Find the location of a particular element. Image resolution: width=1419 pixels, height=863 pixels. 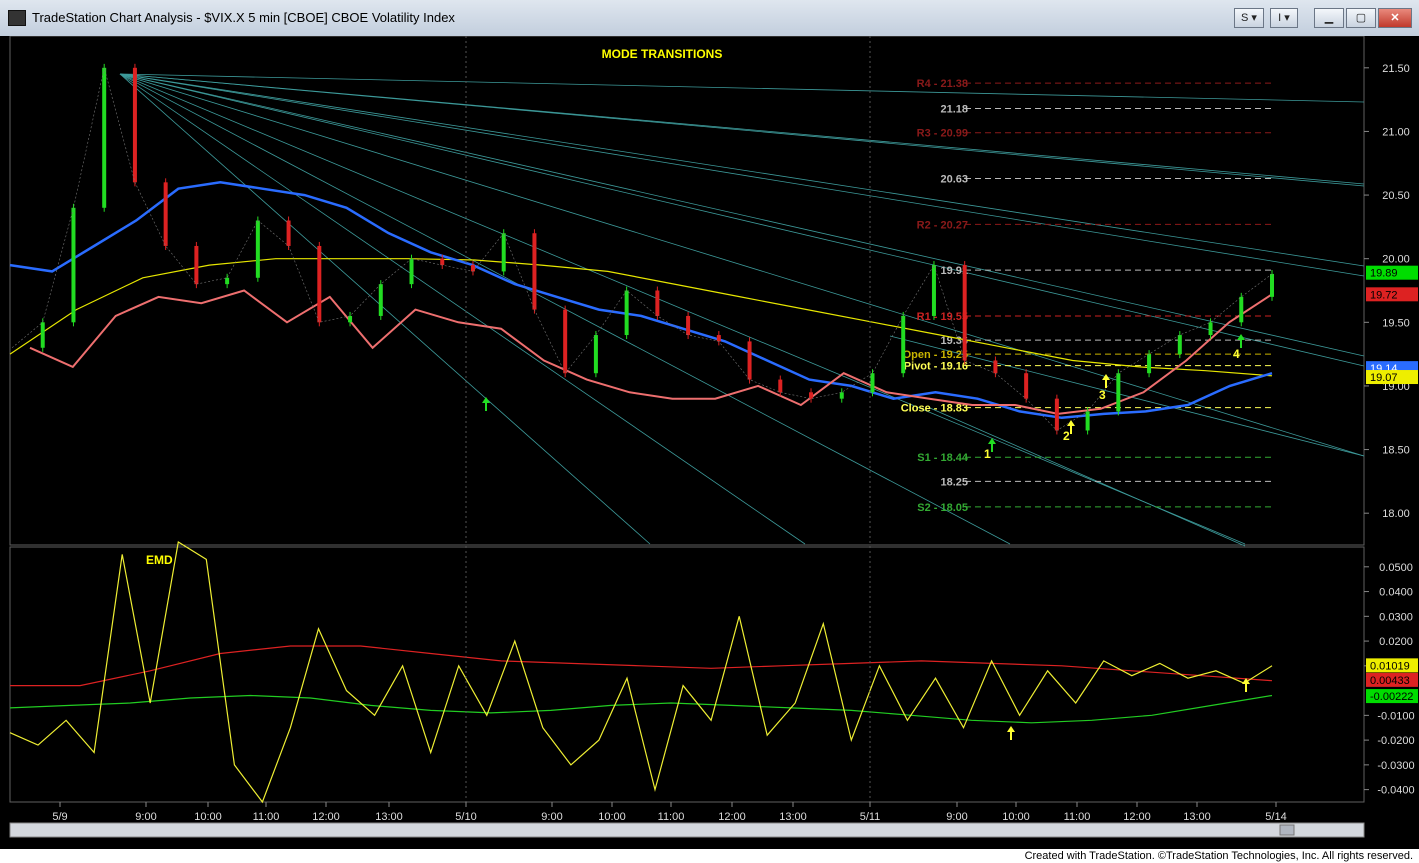

price-tick-label: 18.00 is located at coordinates (1396, 514).